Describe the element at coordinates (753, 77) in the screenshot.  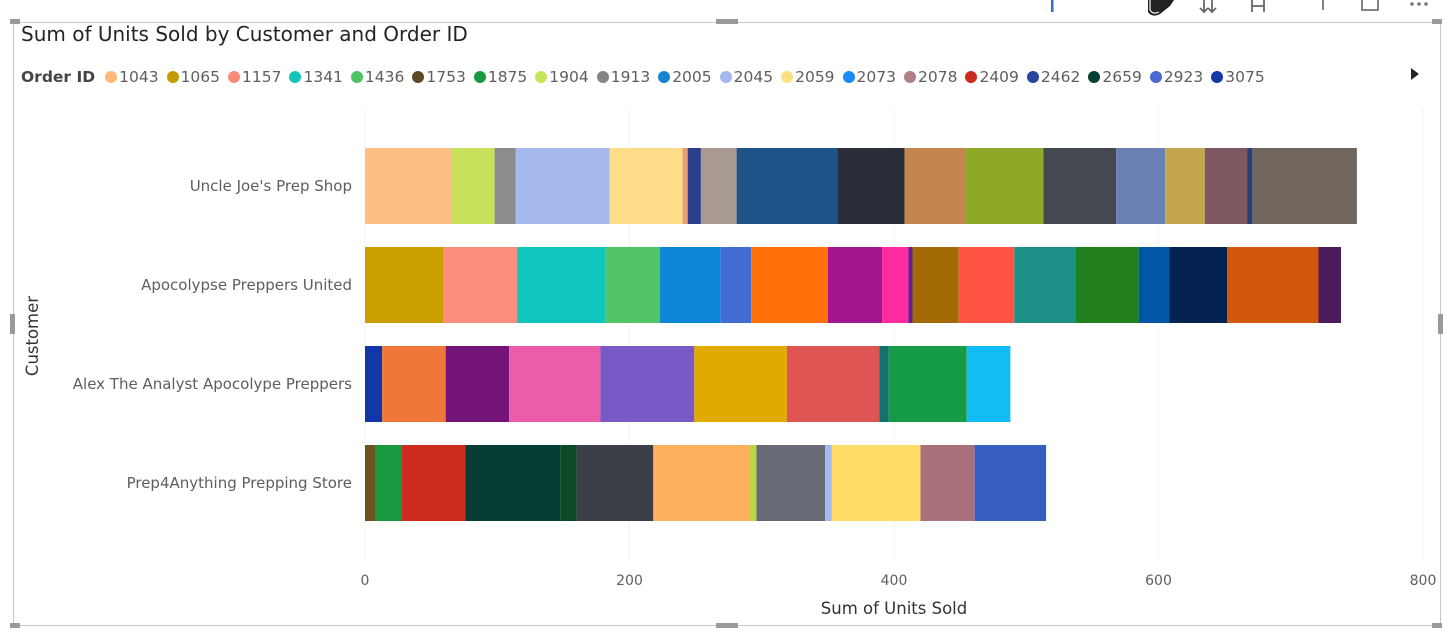
I see `legend-label: 2045` at that location.